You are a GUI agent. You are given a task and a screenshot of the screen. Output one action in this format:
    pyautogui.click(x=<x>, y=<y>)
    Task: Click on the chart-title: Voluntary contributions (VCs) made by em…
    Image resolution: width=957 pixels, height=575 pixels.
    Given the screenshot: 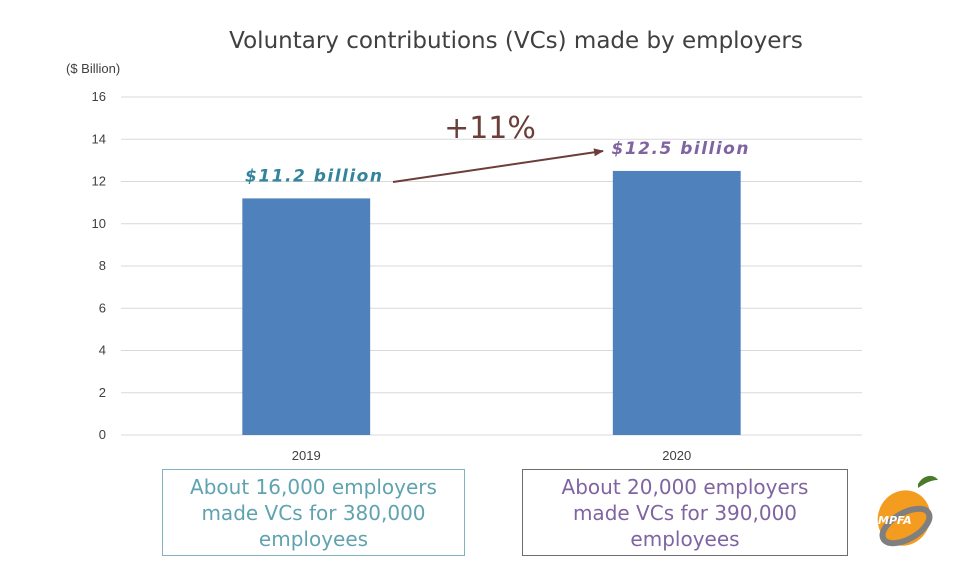 What is the action you would take?
    pyautogui.click(x=516, y=41)
    